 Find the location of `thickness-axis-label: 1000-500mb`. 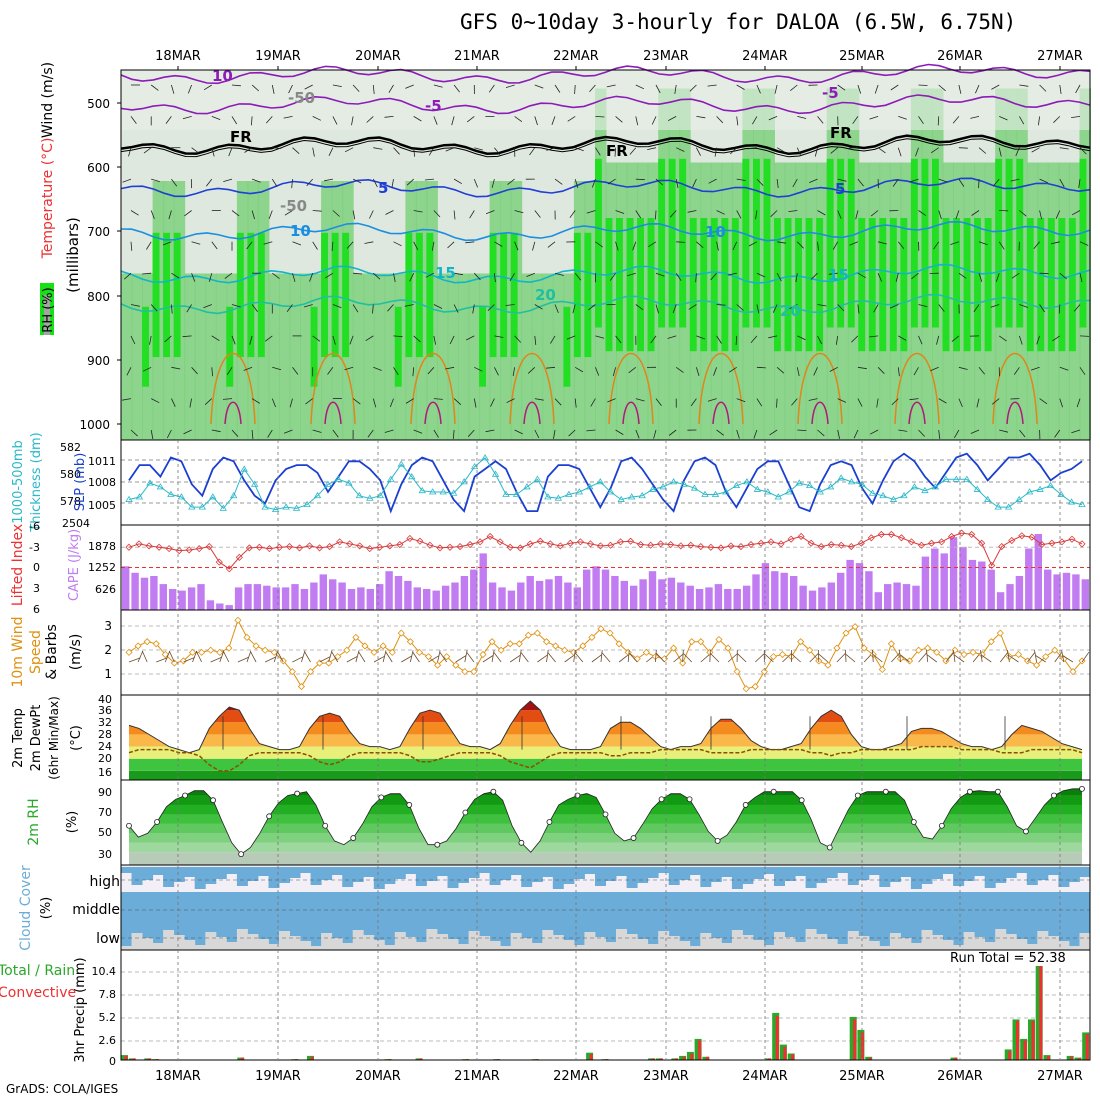

thickness-axis-label: 1000-500mb is located at coordinates (18, 482).